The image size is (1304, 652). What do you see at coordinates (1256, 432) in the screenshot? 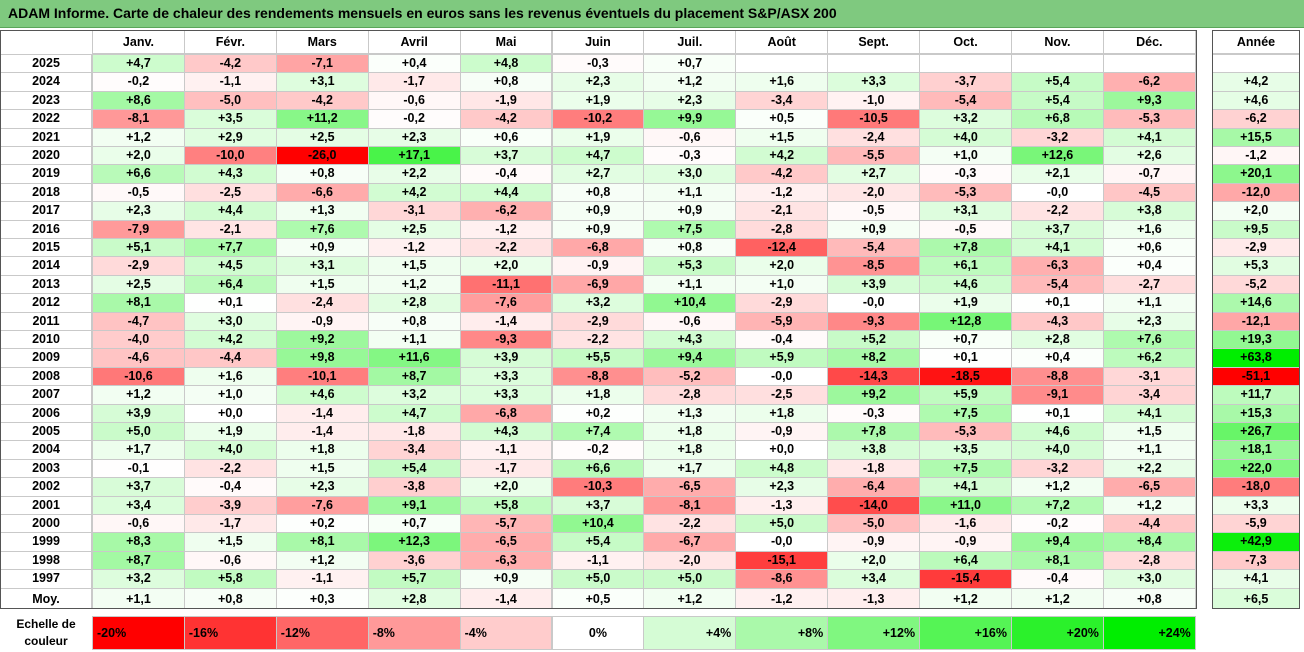
I see `annual-cell: +26,7` at bounding box center [1256, 432].